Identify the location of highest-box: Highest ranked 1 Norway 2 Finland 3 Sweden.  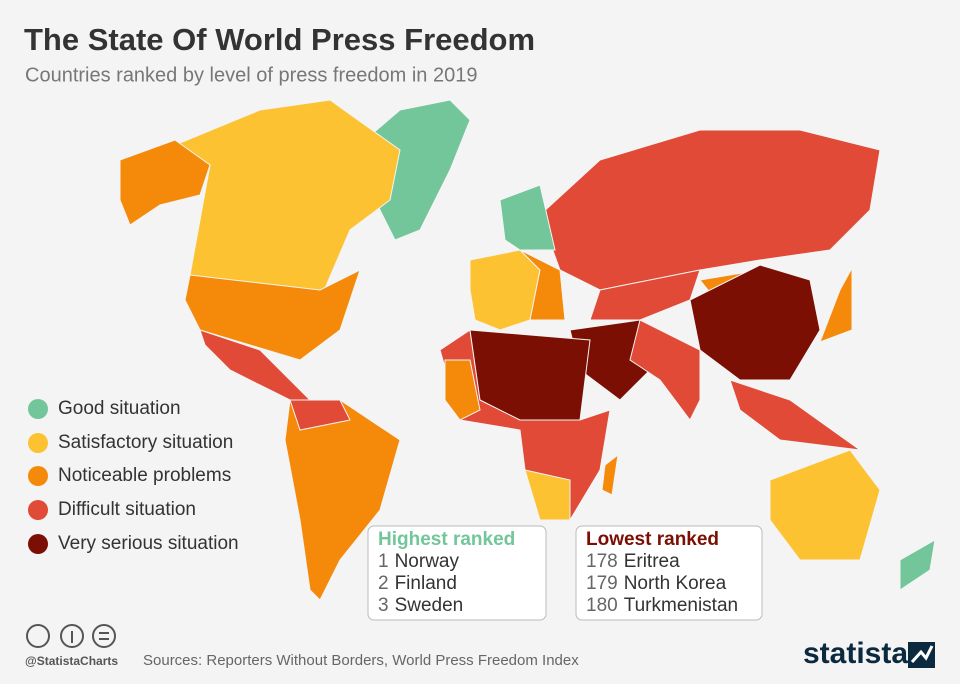
(457, 573).